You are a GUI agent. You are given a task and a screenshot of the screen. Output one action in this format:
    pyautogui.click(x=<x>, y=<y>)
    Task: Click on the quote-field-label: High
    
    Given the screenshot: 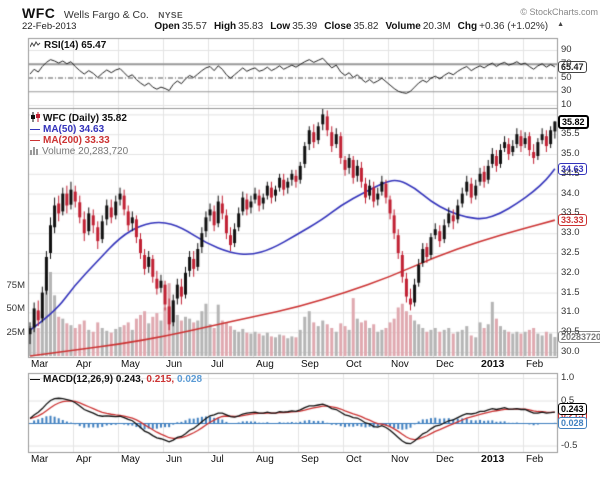 What is the action you would take?
    pyautogui.click(x=225, y=26)
    